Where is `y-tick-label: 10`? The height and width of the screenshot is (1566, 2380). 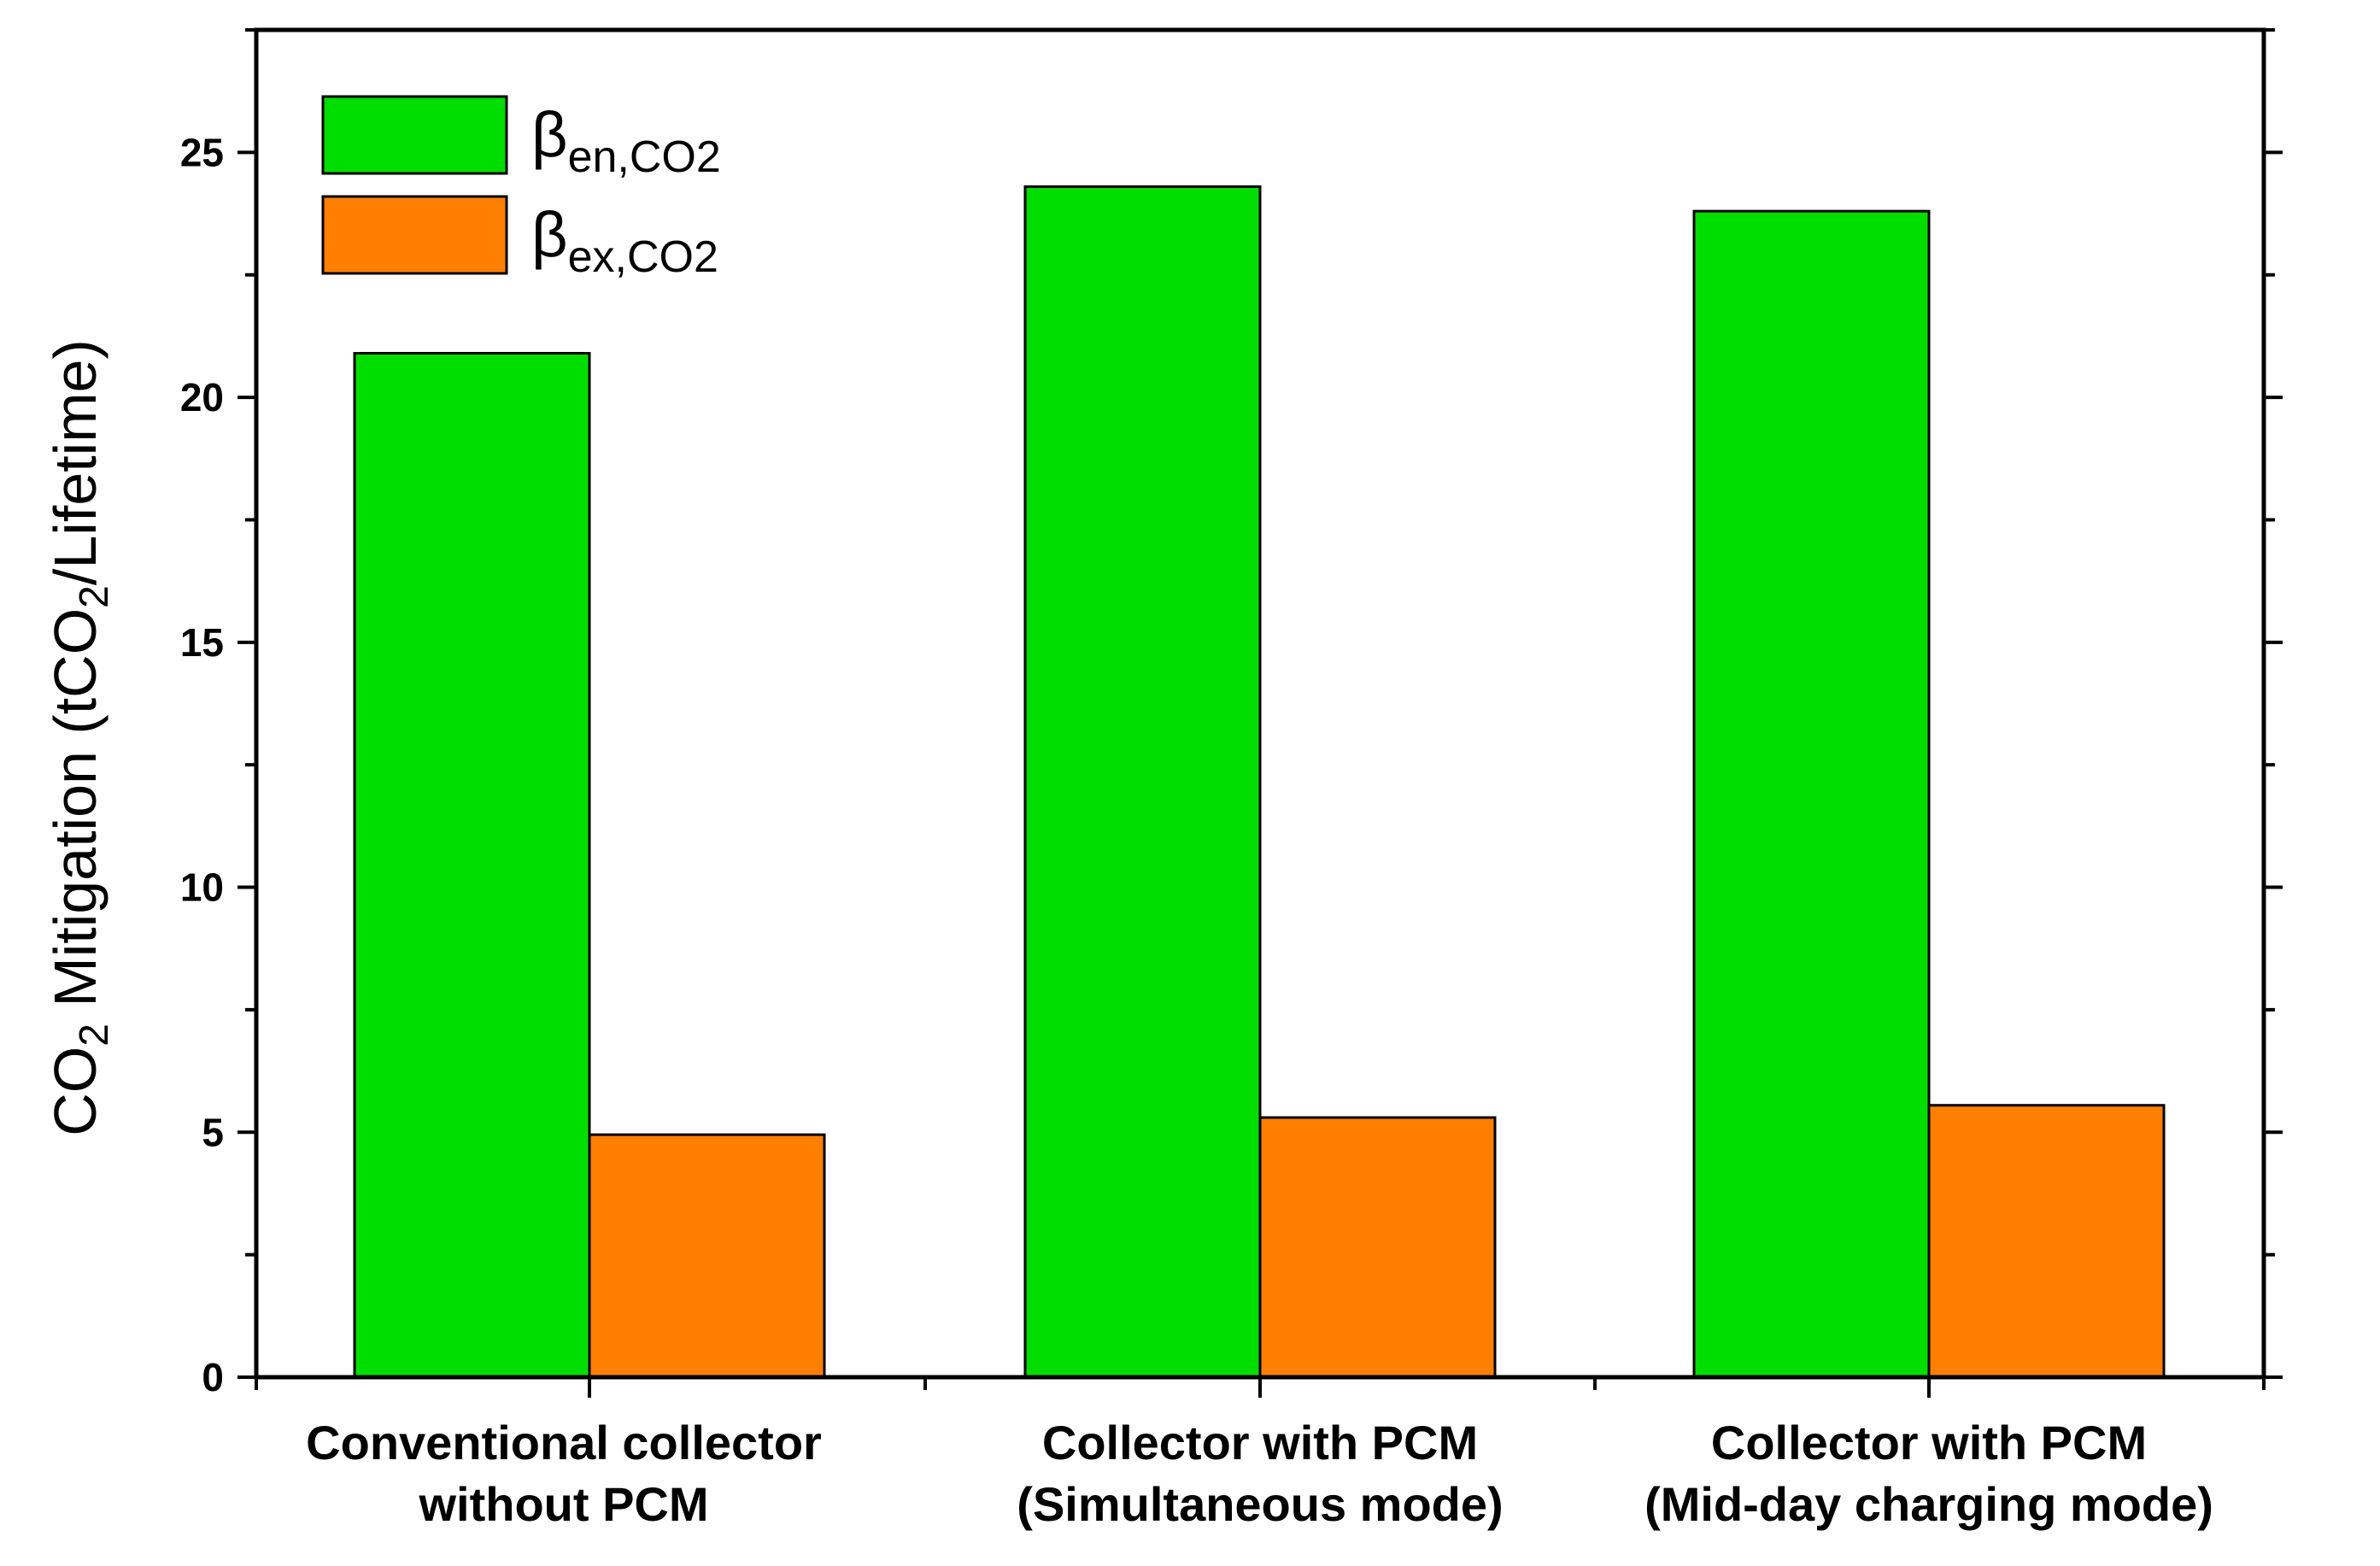
y-tick-label: 10 is located at coordinates (202, 888).